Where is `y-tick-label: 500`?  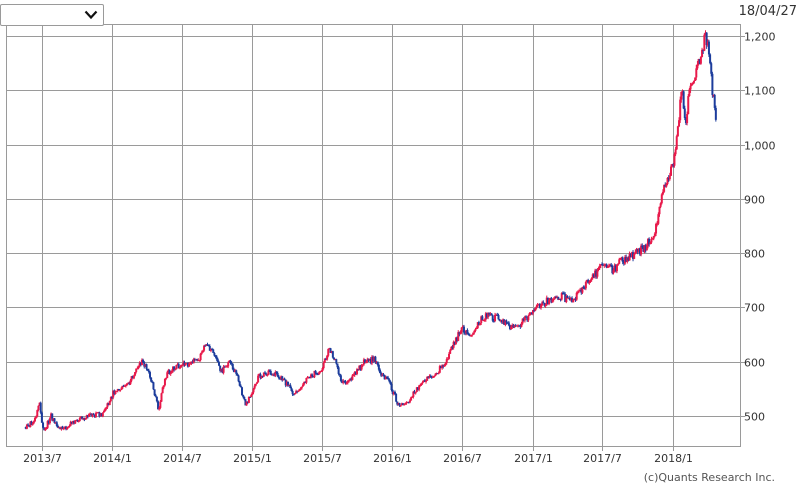 y-tick-label: 500 is located at coordinates (754, 417).